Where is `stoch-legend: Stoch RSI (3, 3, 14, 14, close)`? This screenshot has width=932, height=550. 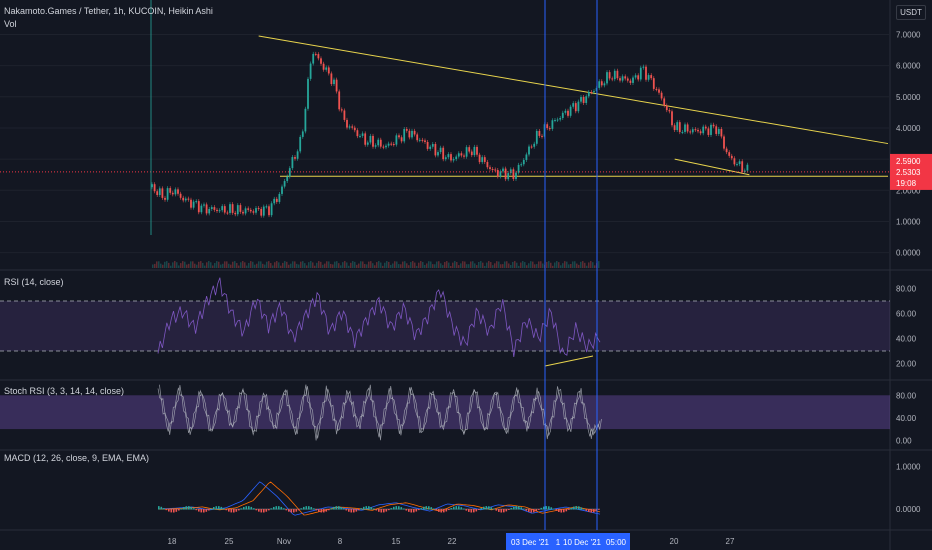 stoch-legend: Stoch RSI (3, 3, 14, 14, close) is located at coordinates (64, 391).